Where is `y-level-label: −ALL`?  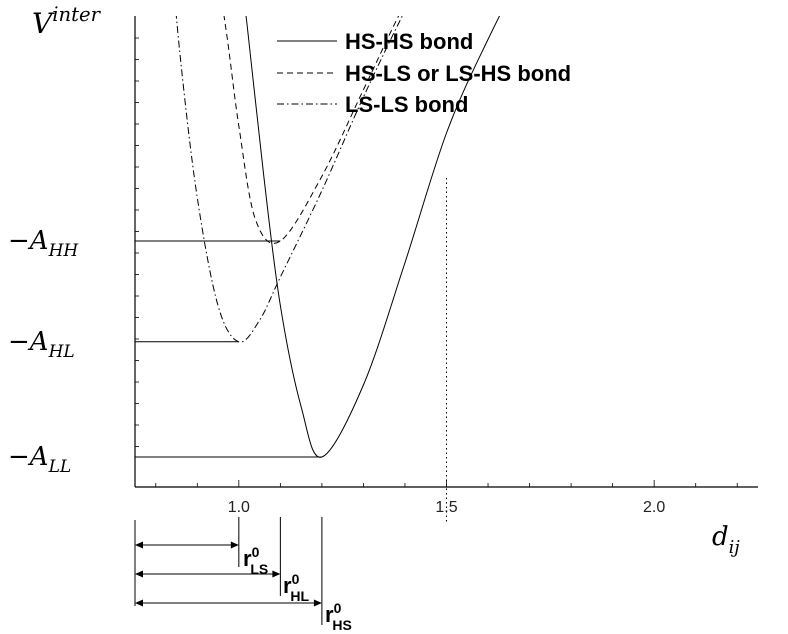
y-level-label: −ALL is located at coordinates (39, 459).